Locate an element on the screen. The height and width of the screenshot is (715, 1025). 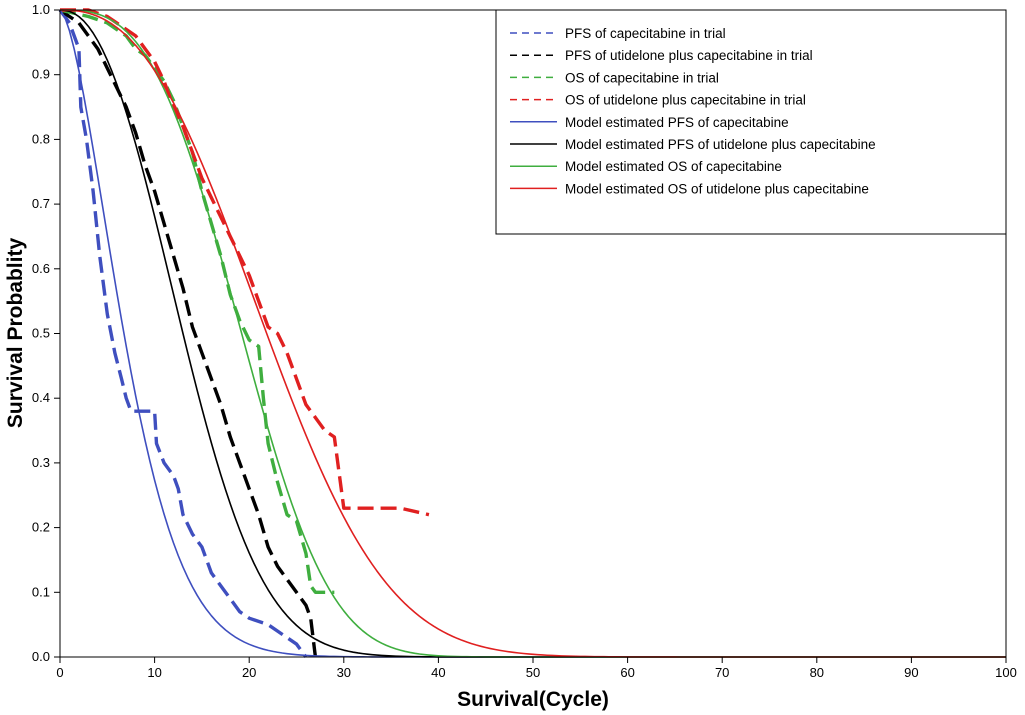
y-tick-label: 0.5 is located at coordinates (41, 333).